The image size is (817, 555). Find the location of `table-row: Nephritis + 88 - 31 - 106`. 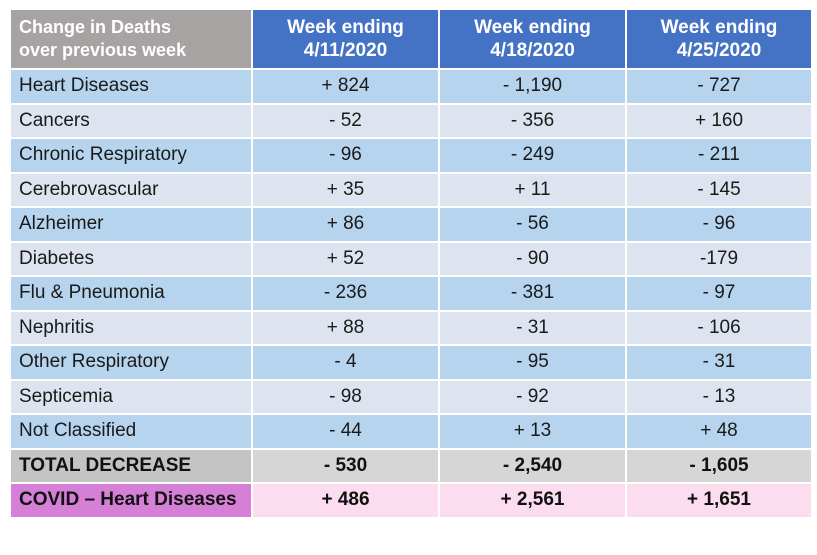

table-row: Nephritis + 88 - 31 - 106 is located at coordinates (411, 327).